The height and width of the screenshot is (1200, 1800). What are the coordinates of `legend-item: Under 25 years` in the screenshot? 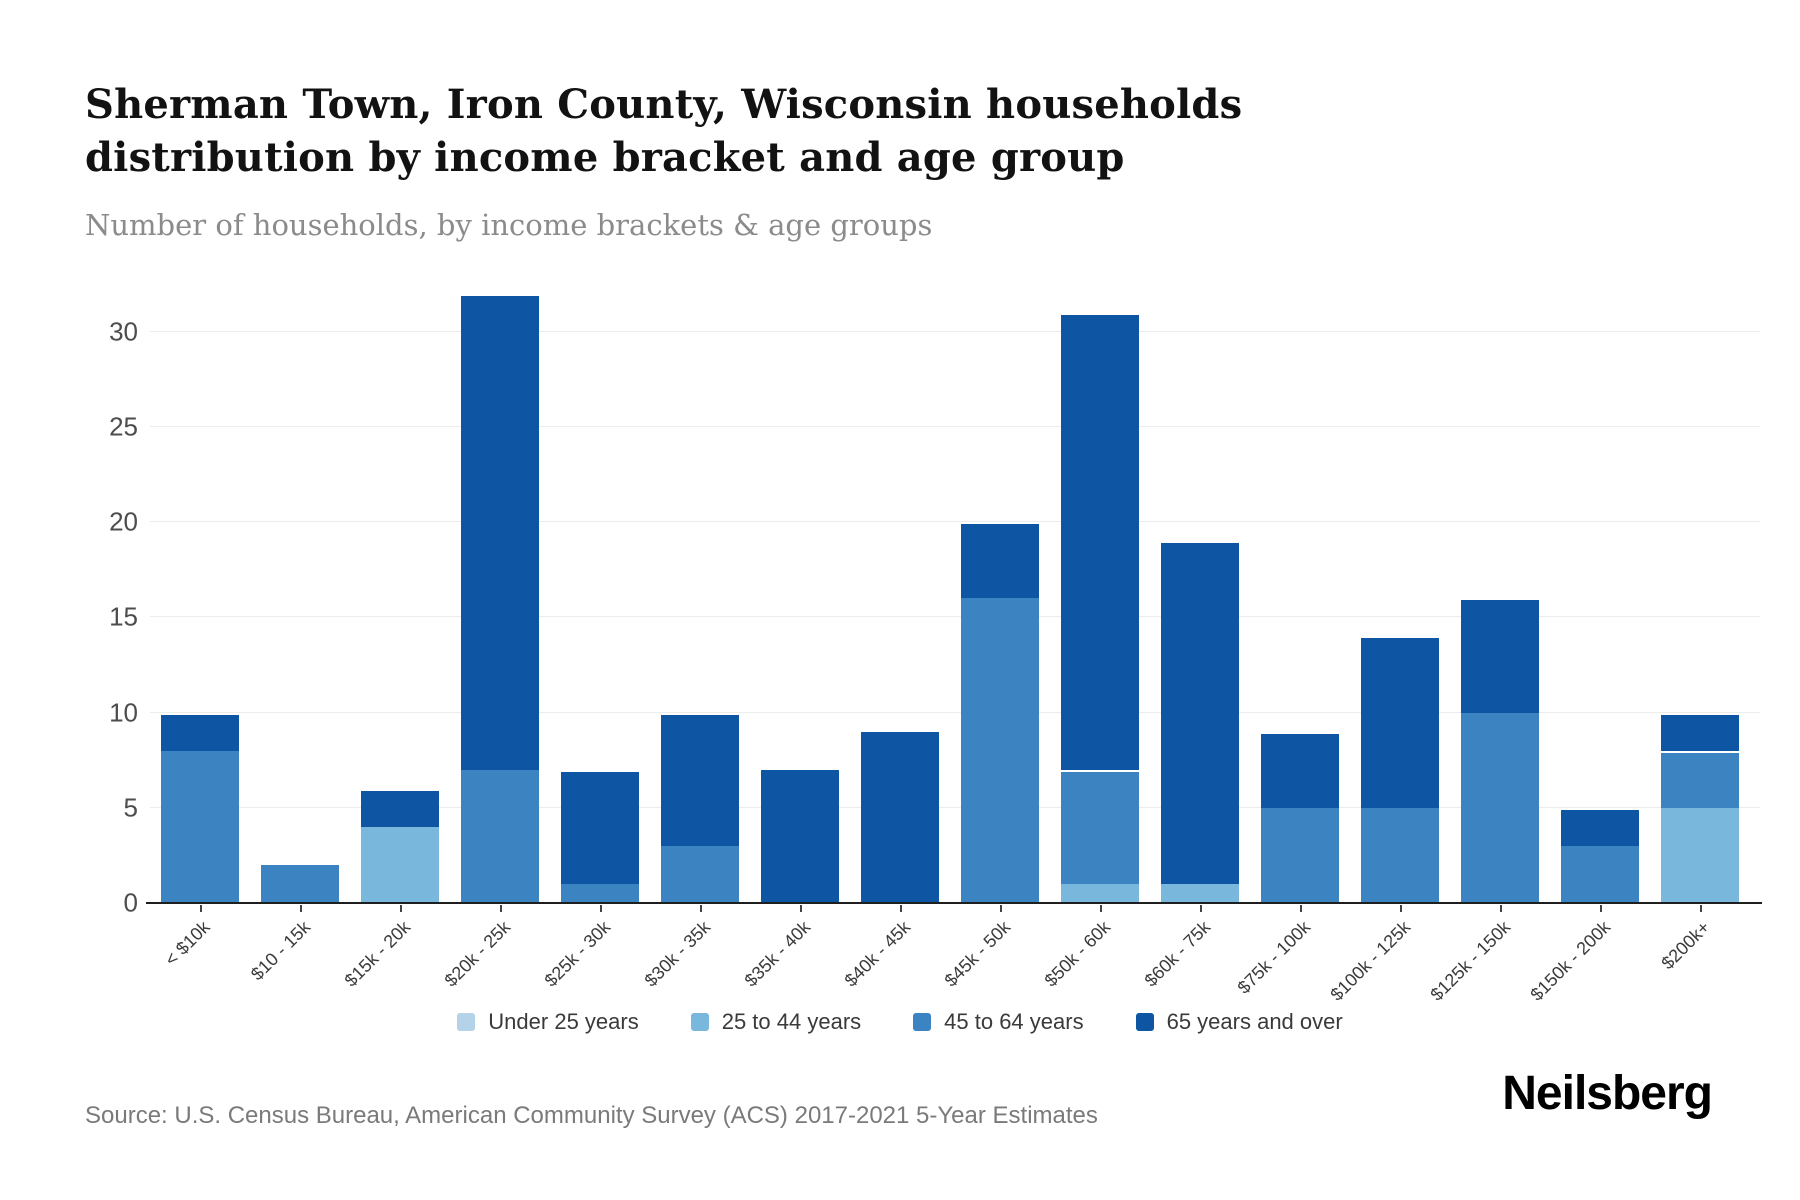 It's located at (548, 1022).